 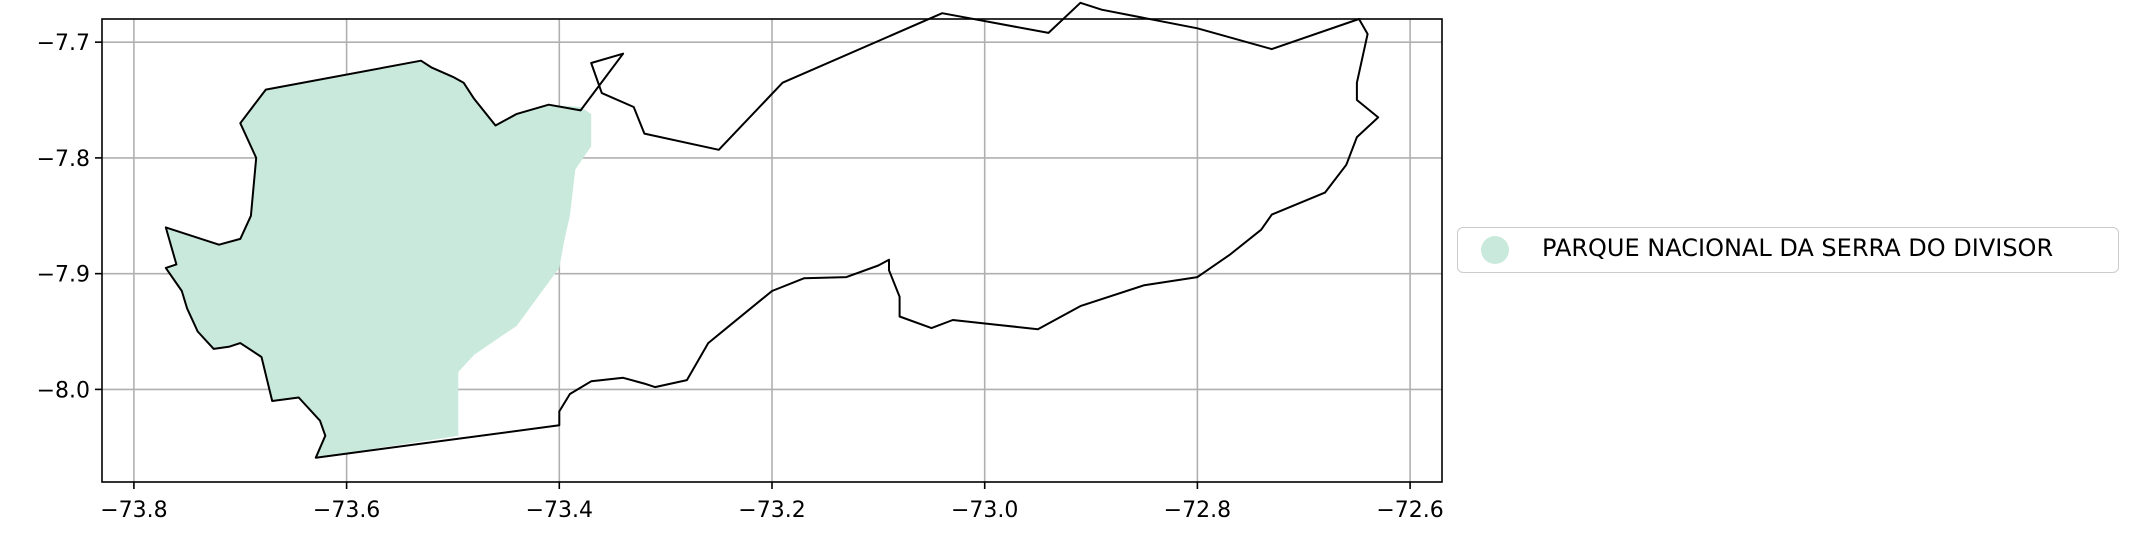 I want to click on x-tick-label: −72.8, so click(x=1197, y=510).